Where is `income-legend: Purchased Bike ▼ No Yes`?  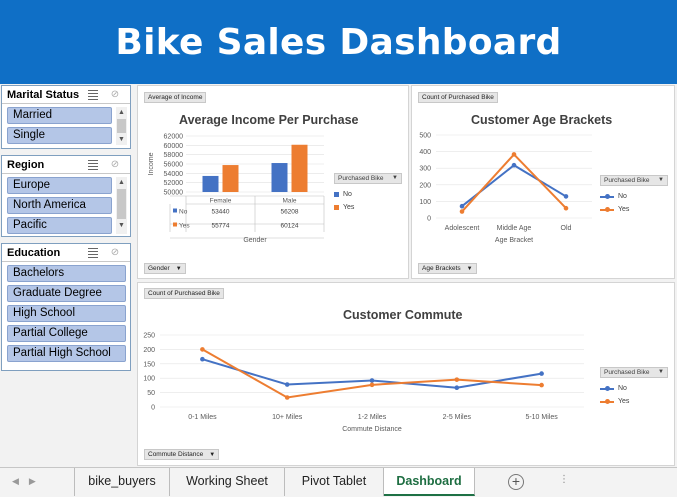
income-legend: Purchased Bike ▼ No Yes is located at coordinates (368, 193).